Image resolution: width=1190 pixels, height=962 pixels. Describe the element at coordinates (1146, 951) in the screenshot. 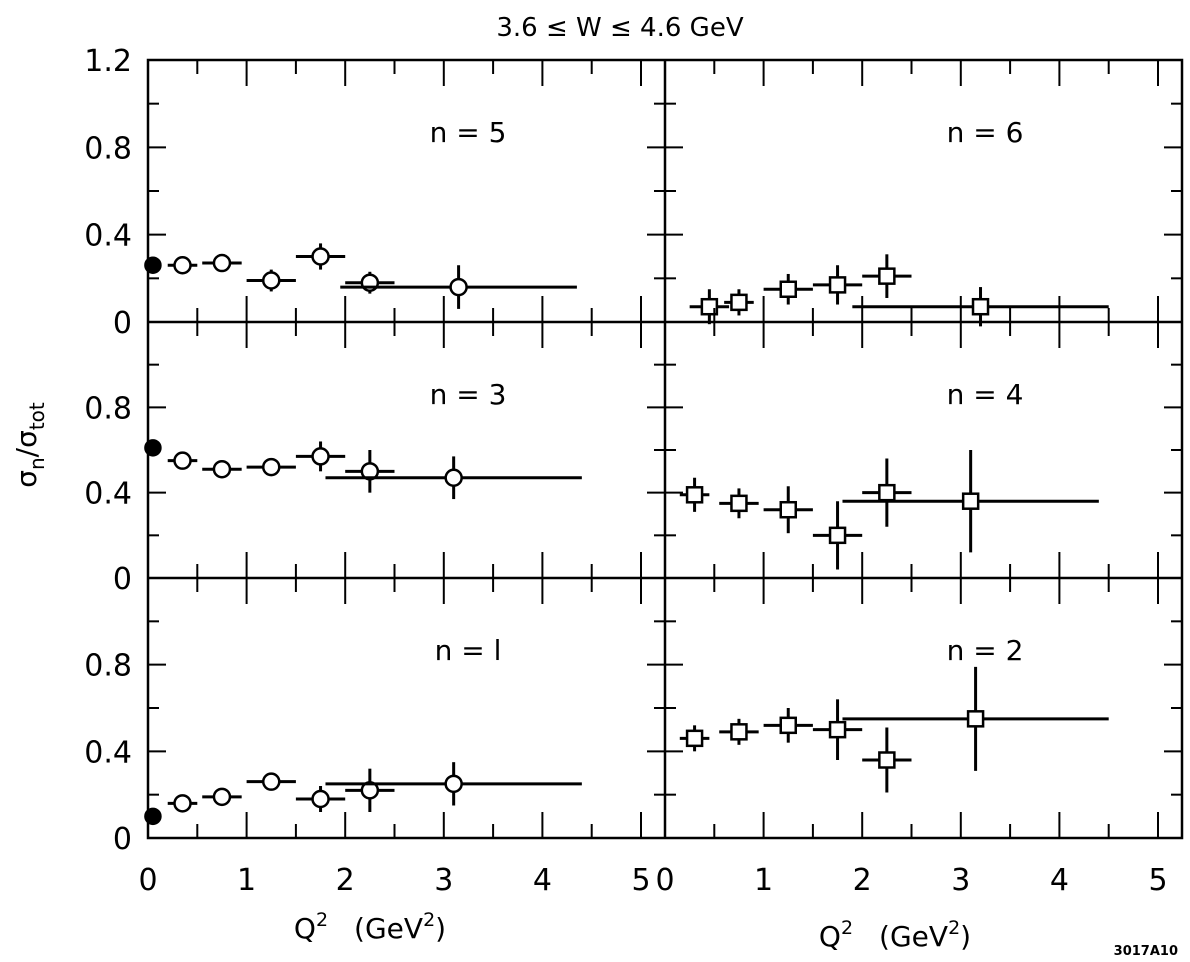

I see `figure-id: 3017A10` at that location.